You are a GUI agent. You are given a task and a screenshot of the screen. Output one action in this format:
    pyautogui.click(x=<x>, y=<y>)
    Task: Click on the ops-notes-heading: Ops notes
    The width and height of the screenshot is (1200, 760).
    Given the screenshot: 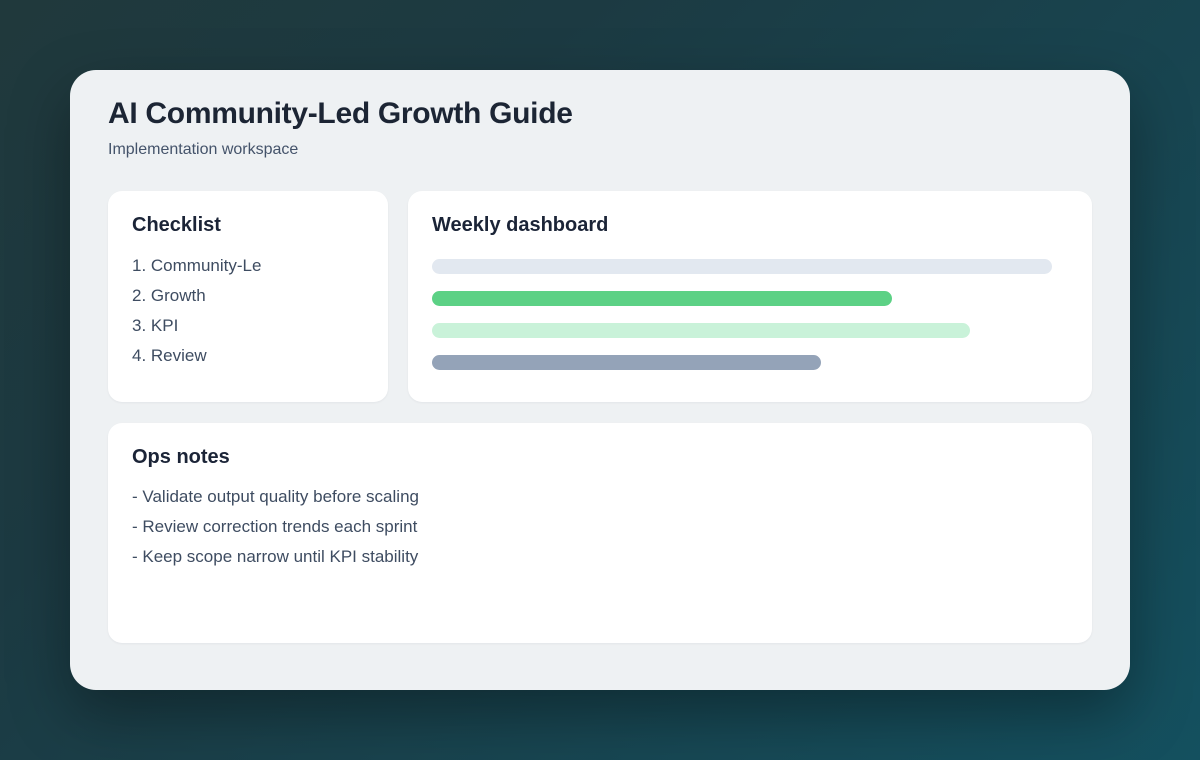 What is the action you would take?
    pyautogui.click(x=181, y=457)
    